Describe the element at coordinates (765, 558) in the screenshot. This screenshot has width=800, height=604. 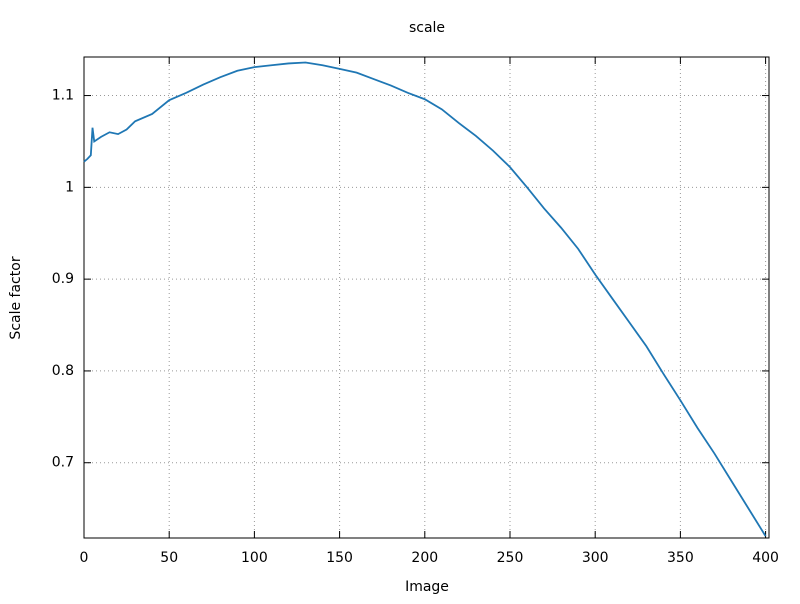
I see `x-tick-label: 400` at that location.